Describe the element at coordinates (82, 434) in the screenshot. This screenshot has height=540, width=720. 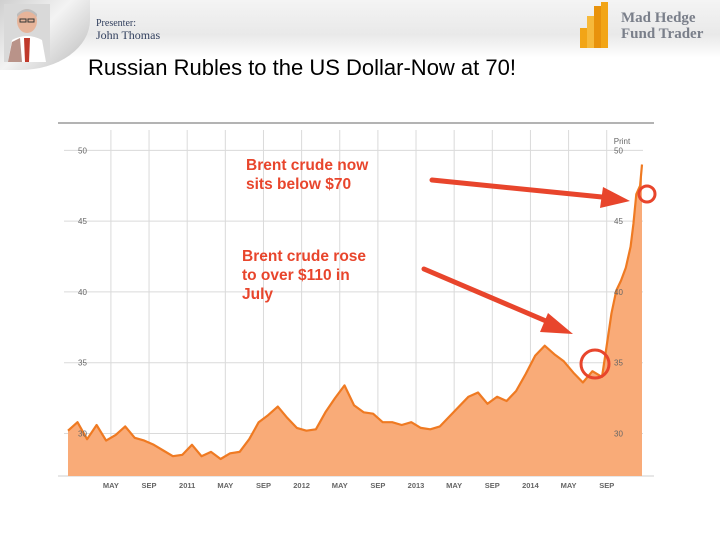
I see `y-tick-label-left-0: 30` at that location.